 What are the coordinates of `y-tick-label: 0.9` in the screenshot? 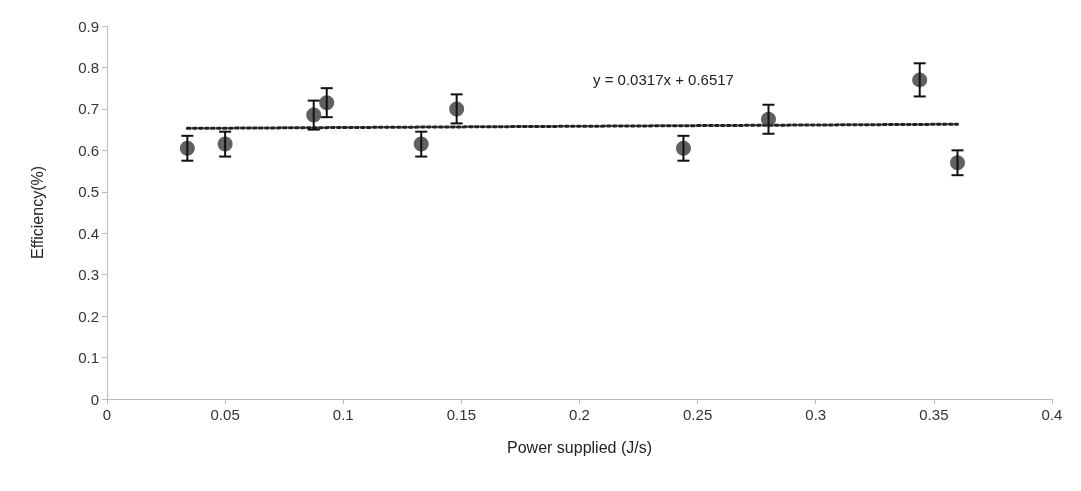 It's located at (88, 26).